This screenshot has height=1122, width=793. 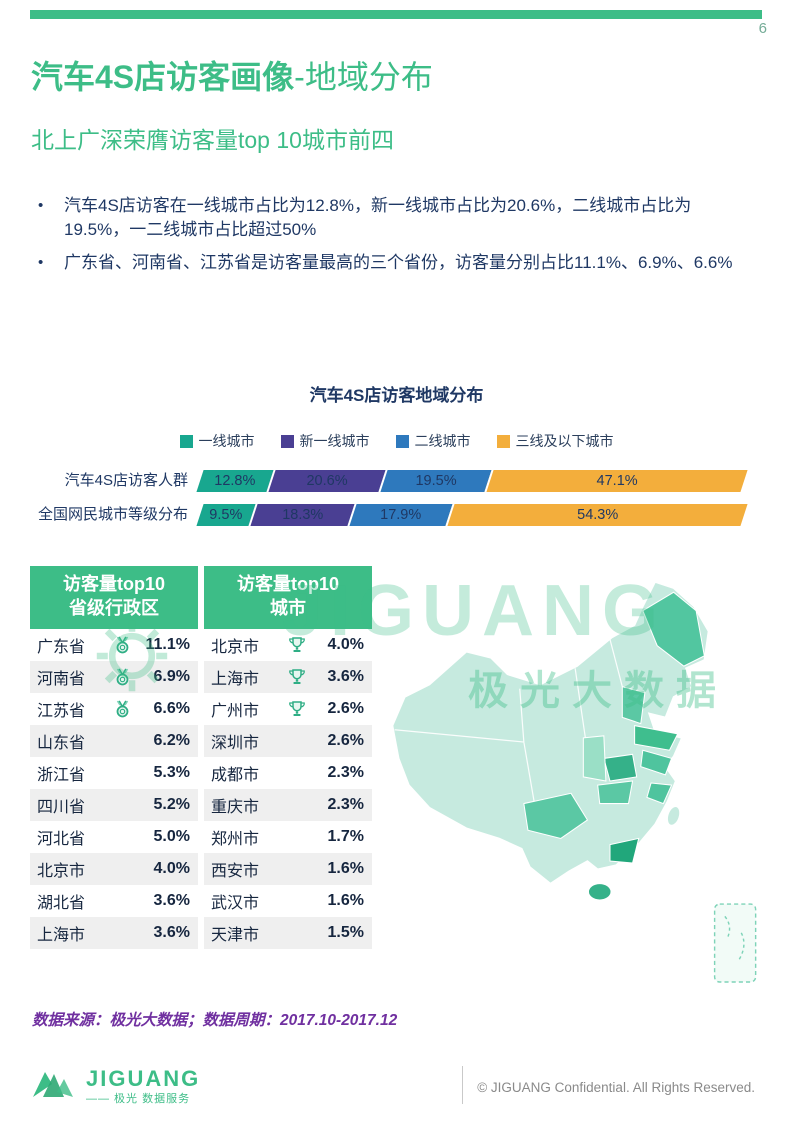 I want to click on table-row: 广东省 11.1%, so click(x=114, y=644).